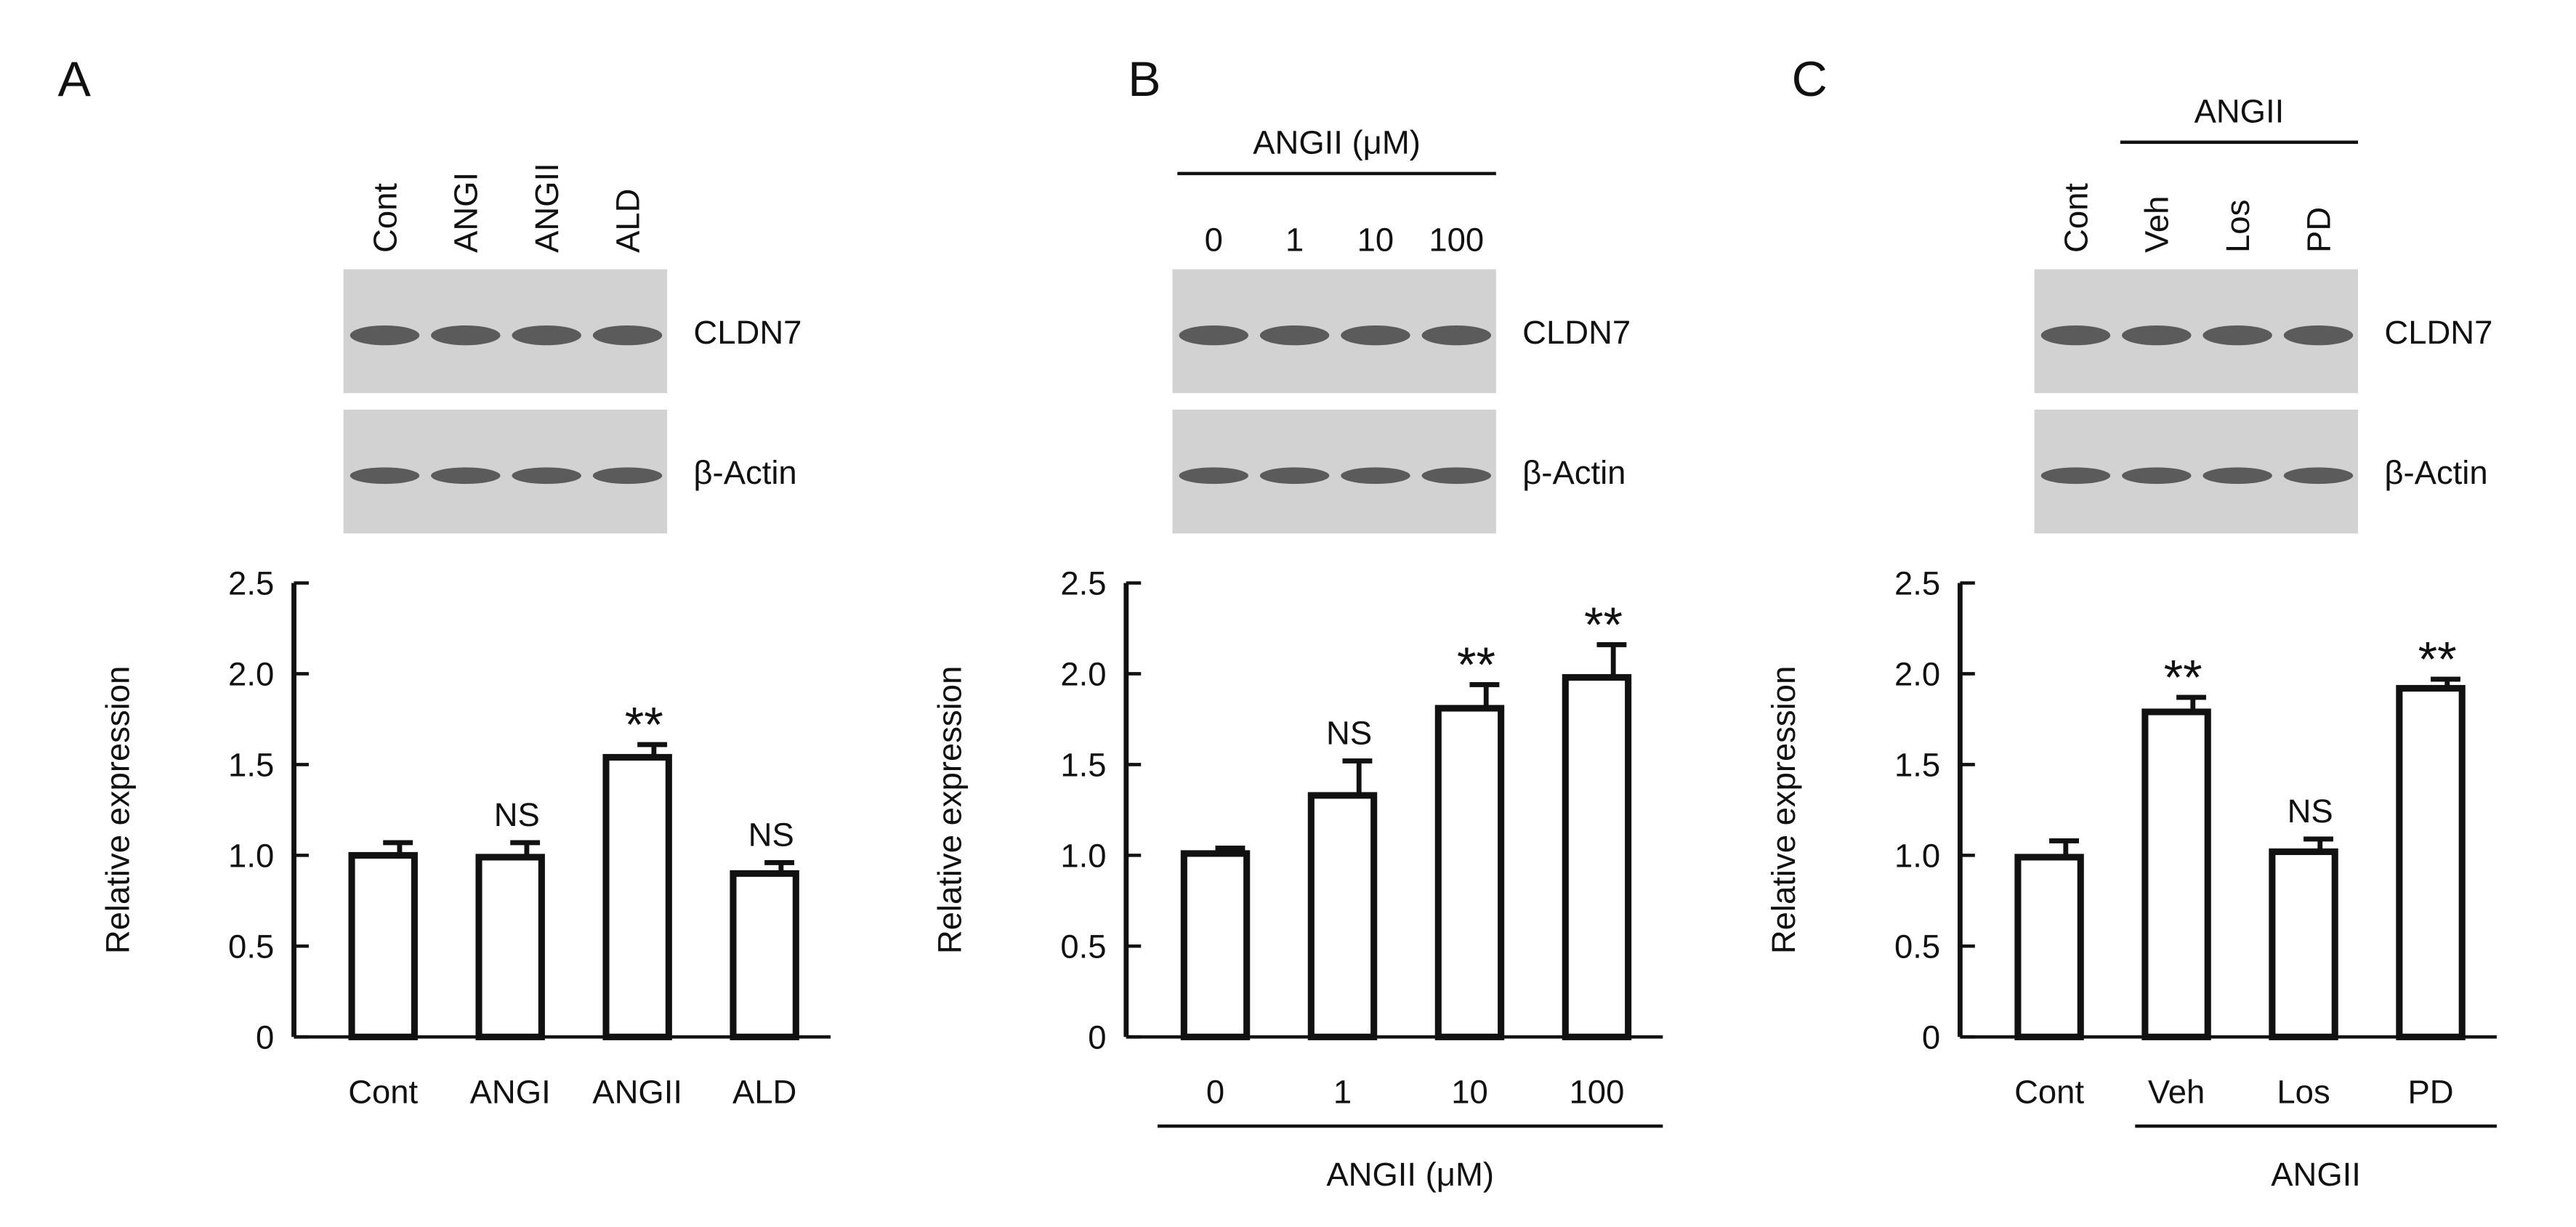 The width and height of the screenshot is (2576, 1227). What do you see at coordinates (75, 79) in the screenshot?
I see `panel-letter: A` at bounding box center [75, 79].